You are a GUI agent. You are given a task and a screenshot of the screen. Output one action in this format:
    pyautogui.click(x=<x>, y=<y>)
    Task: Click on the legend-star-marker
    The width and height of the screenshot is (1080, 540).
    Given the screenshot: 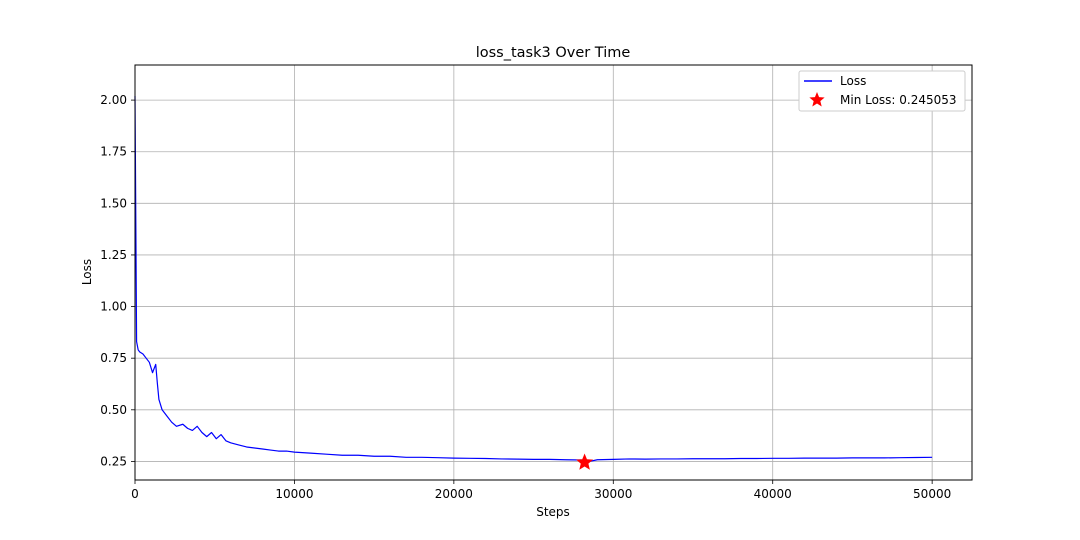 What is the action you would take?
    pyautogui.click(x=817, y=99)
    